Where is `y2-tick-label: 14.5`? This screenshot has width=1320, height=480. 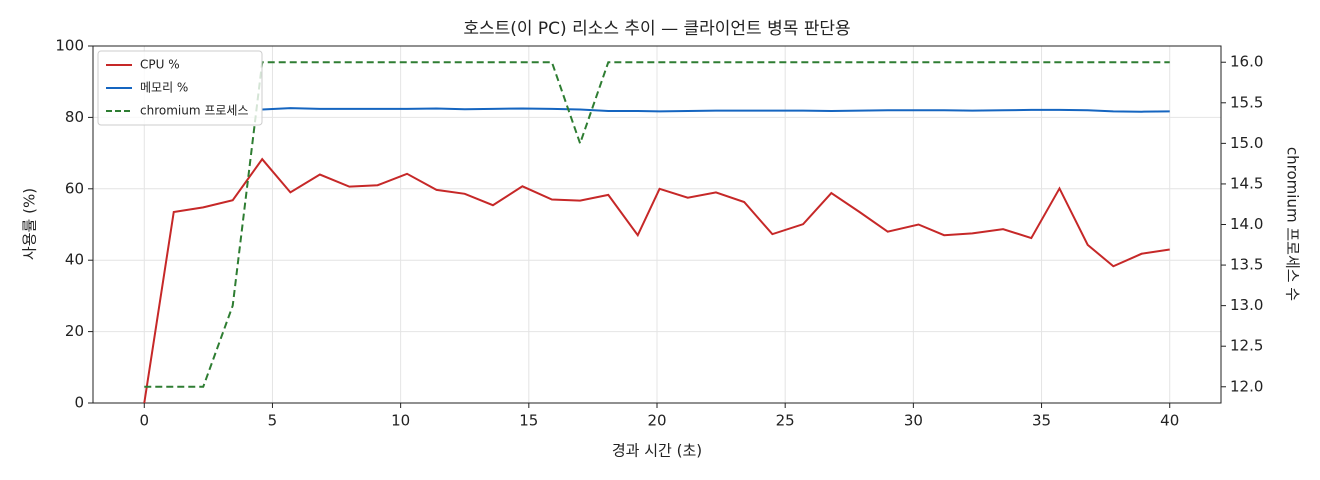 y2-tick-label: 14.5 is located at coordinates (1246, 183).